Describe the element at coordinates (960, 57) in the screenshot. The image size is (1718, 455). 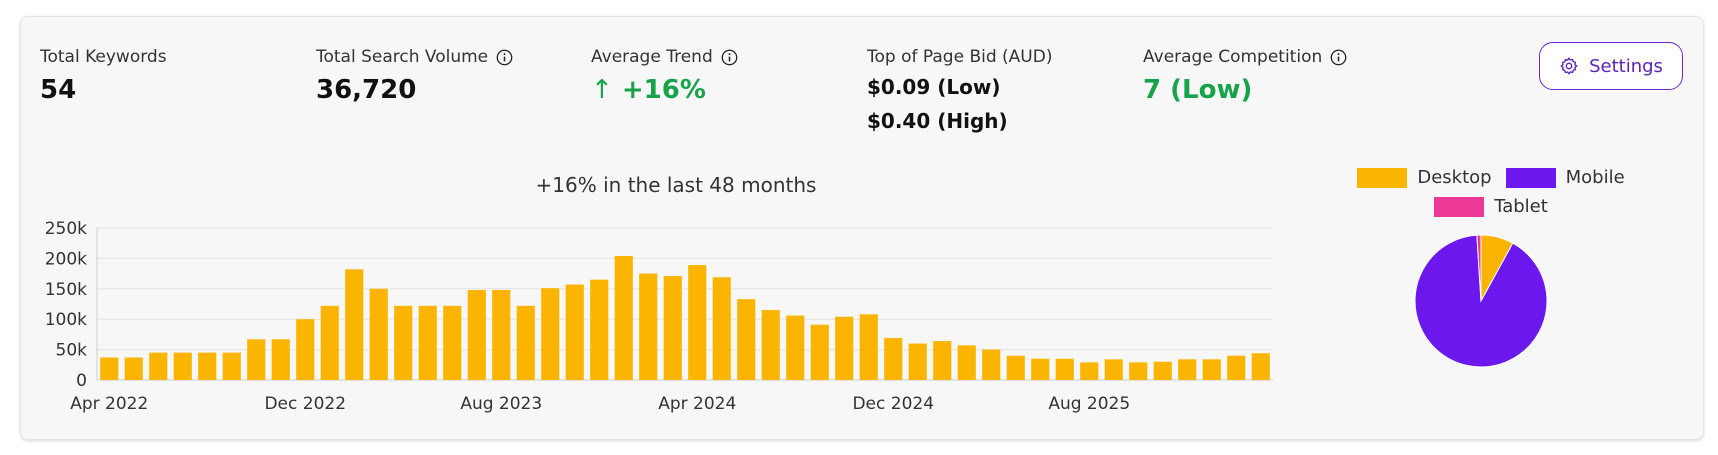
I see `stat-label: Top of Page Bid (AUD)` at that location.